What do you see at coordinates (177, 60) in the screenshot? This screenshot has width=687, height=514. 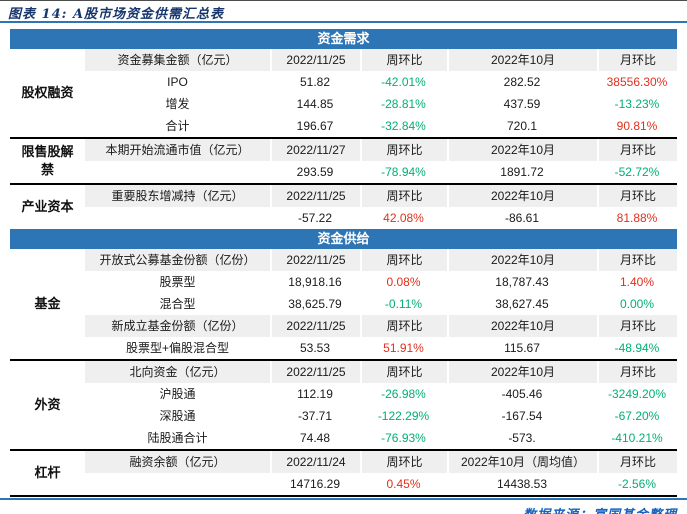 I see `indicator-header-cell: 资金募集金额（亿元）` at bounding box center [177, 60].